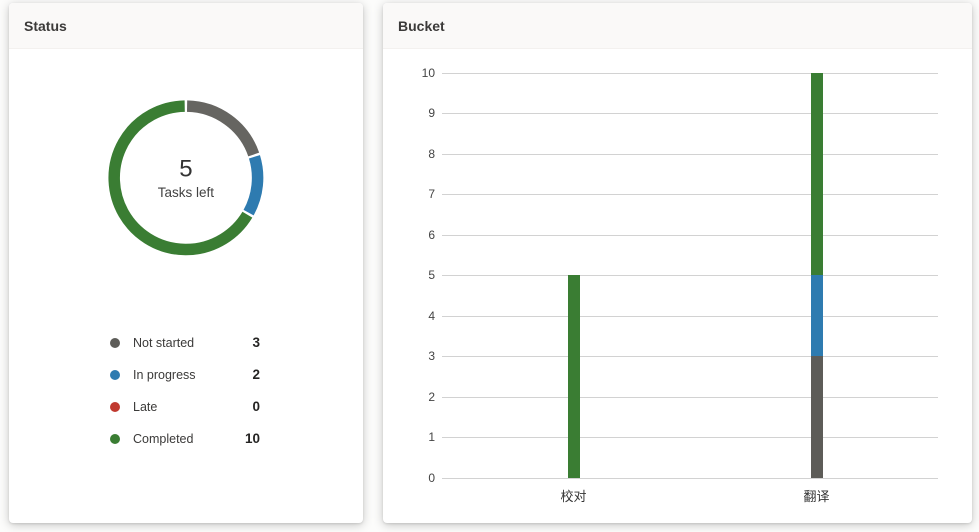  I want to click on svg-text: Tasks left, so click(186, 192).